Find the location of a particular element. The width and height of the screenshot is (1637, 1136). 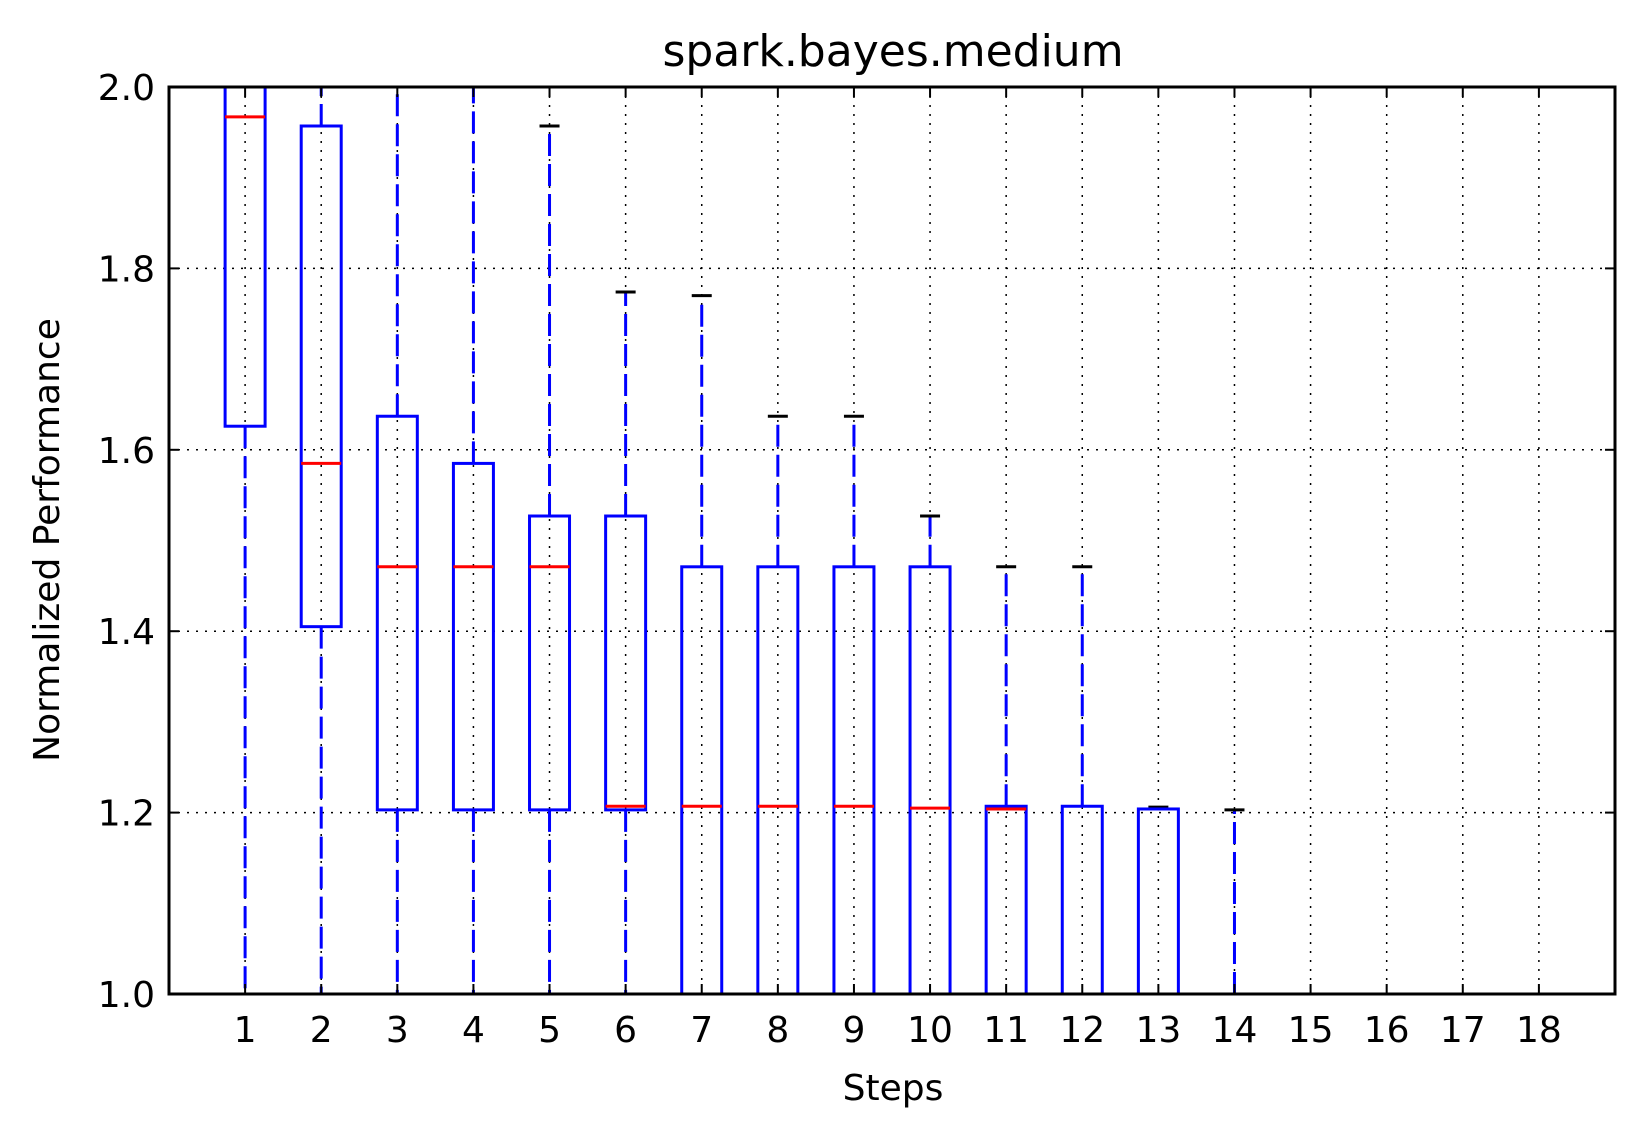

x-tick-label: 4 is located at coordinates (473, 1030).